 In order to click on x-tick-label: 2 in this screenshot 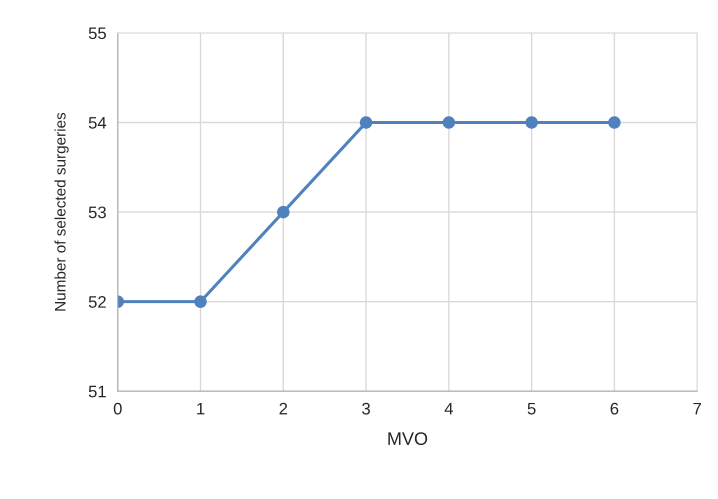, I will do `click(284, 408)`.